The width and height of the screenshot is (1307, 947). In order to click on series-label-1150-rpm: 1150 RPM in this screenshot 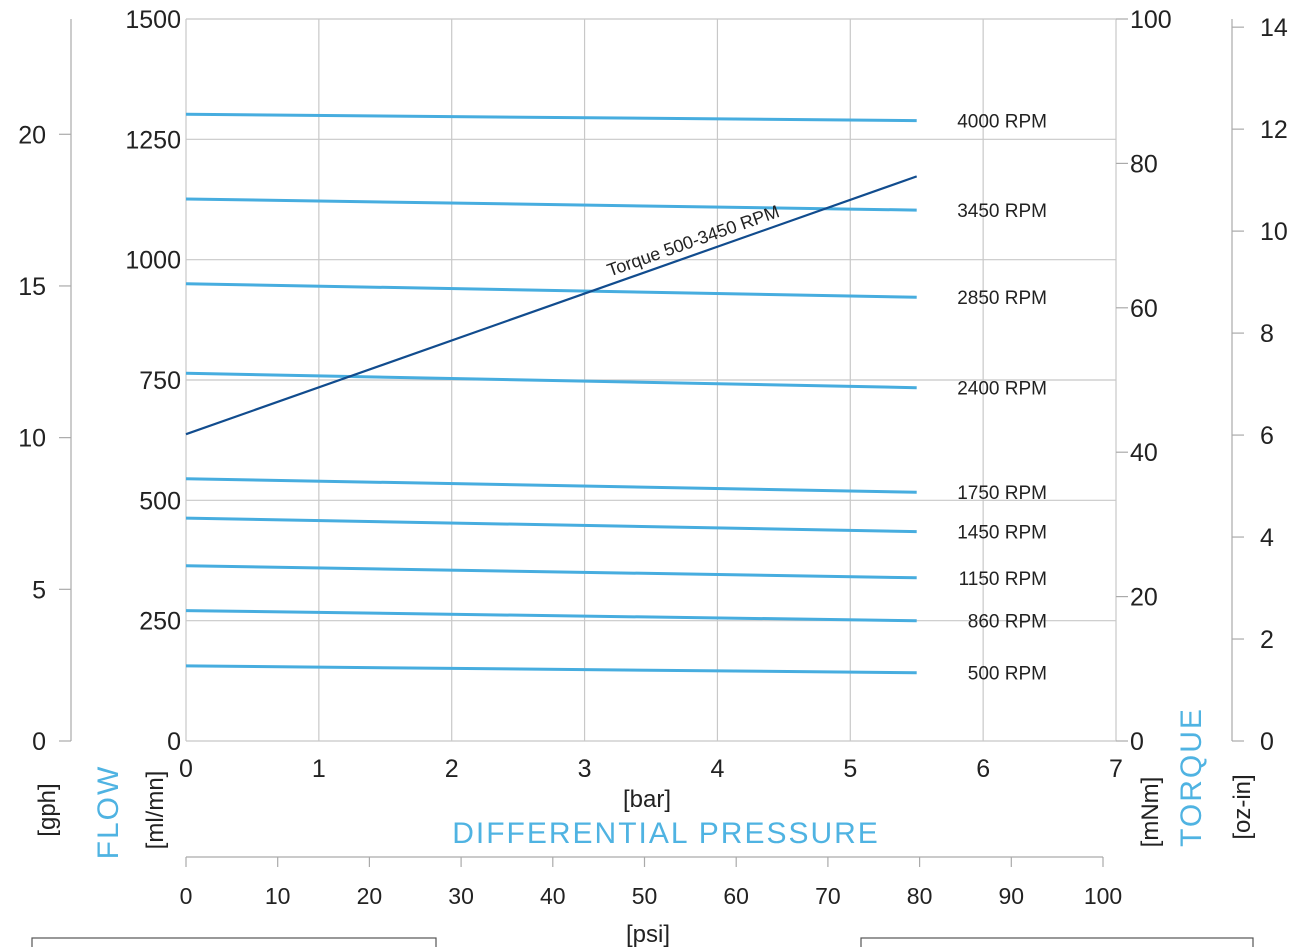, I will do `click(1003, 579)`.